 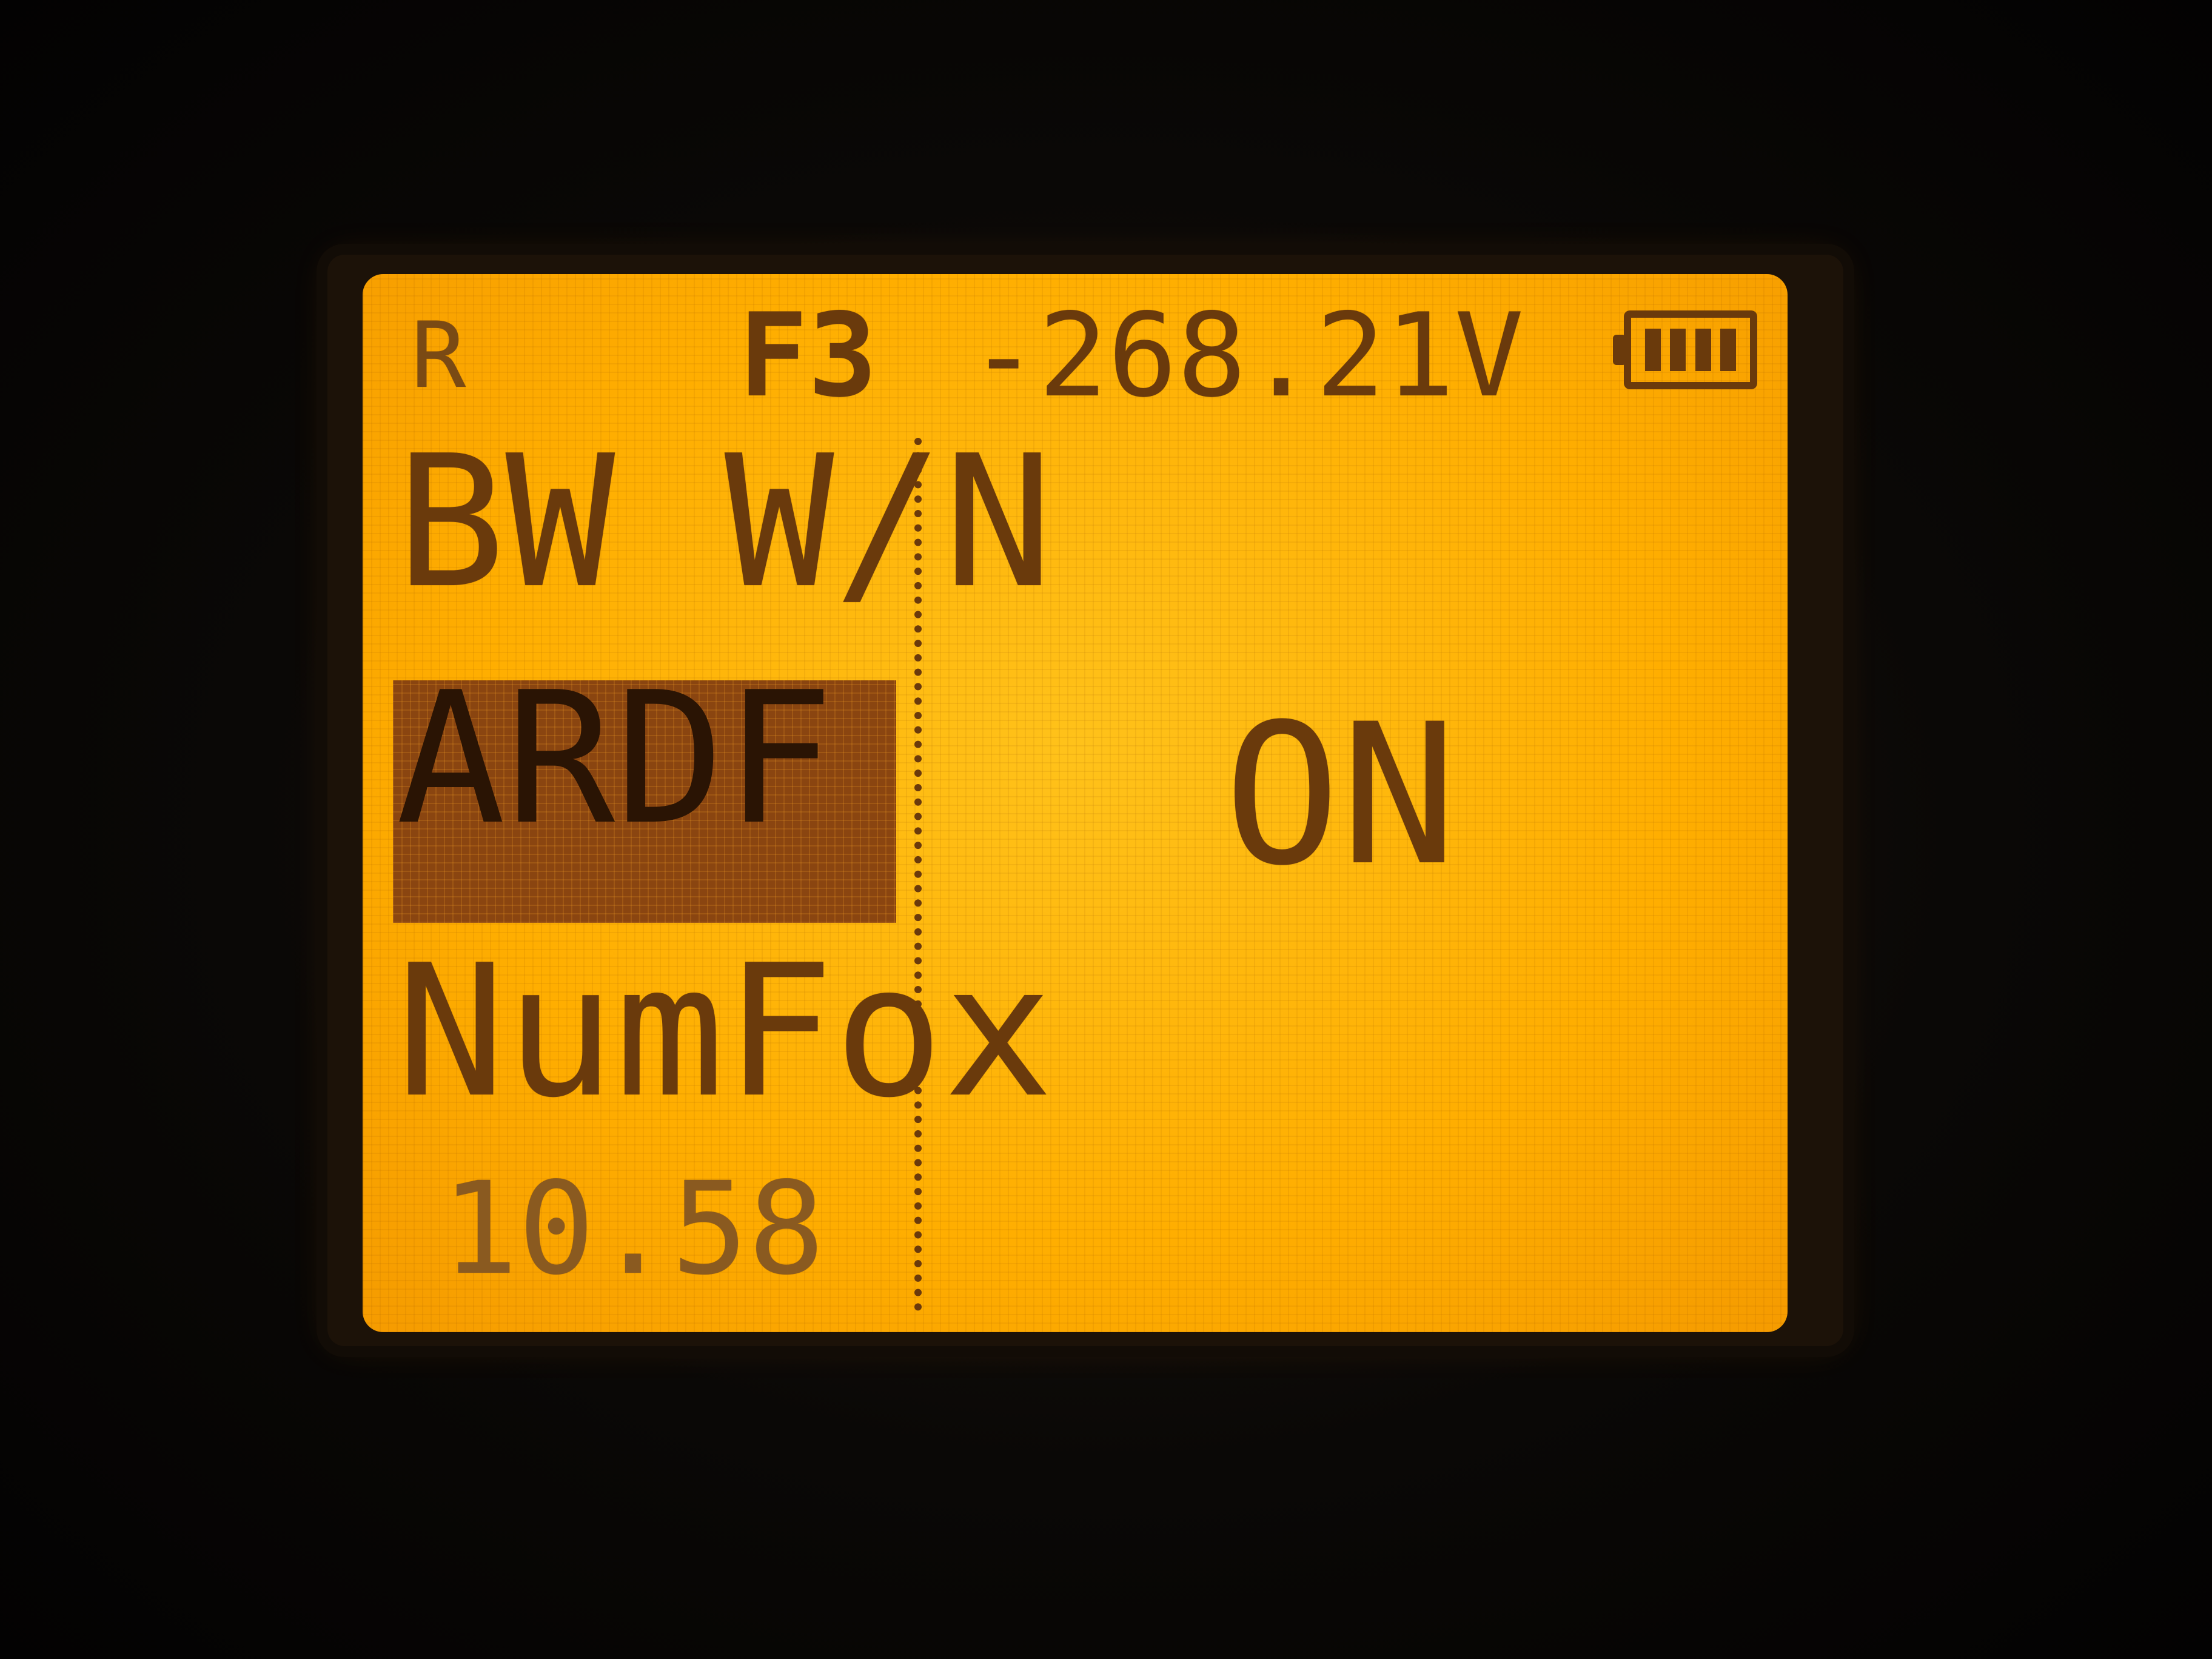 What do you see at coordinates (808, 356) in the screenshot?
I see `preset-label: F3` at bounding box center [808, 356].